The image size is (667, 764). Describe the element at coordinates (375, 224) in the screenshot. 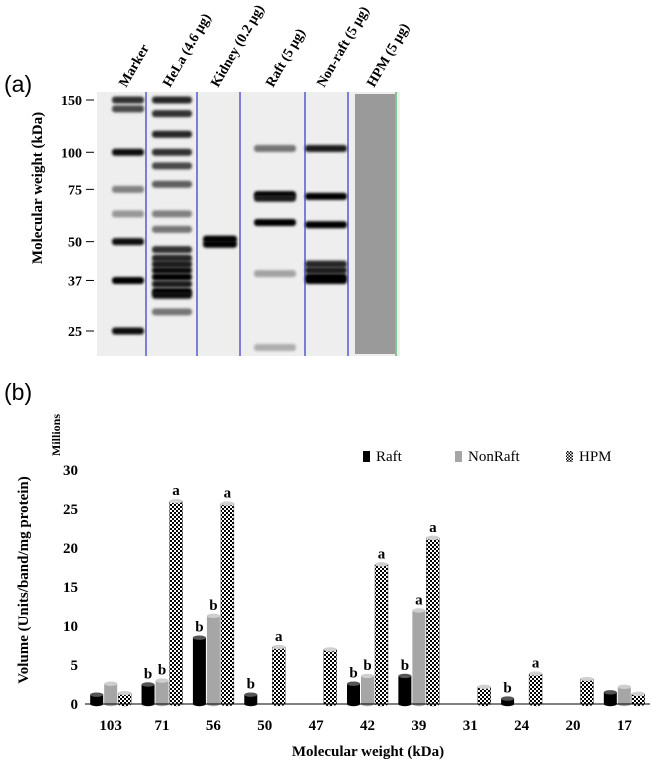

I see `hpm-lane-smear` at that location.